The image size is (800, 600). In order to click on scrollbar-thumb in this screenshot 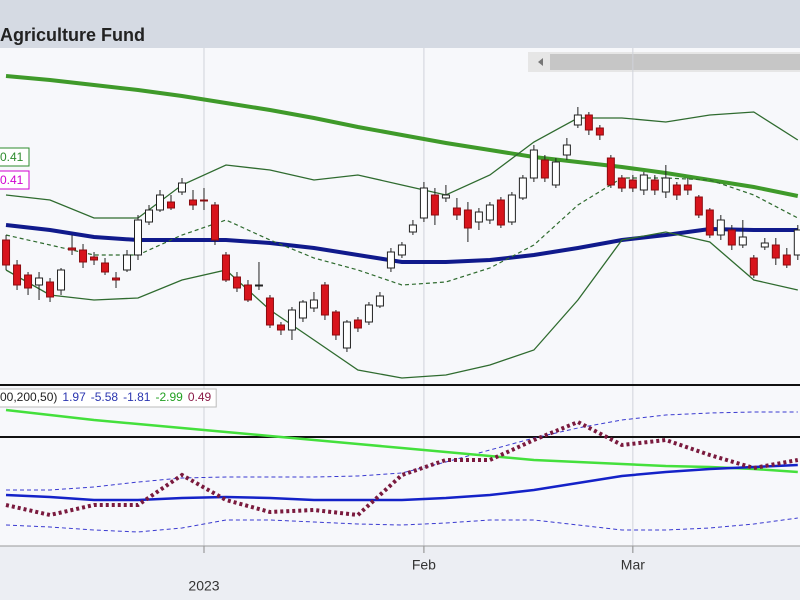, I will do `click(675, 62)`.